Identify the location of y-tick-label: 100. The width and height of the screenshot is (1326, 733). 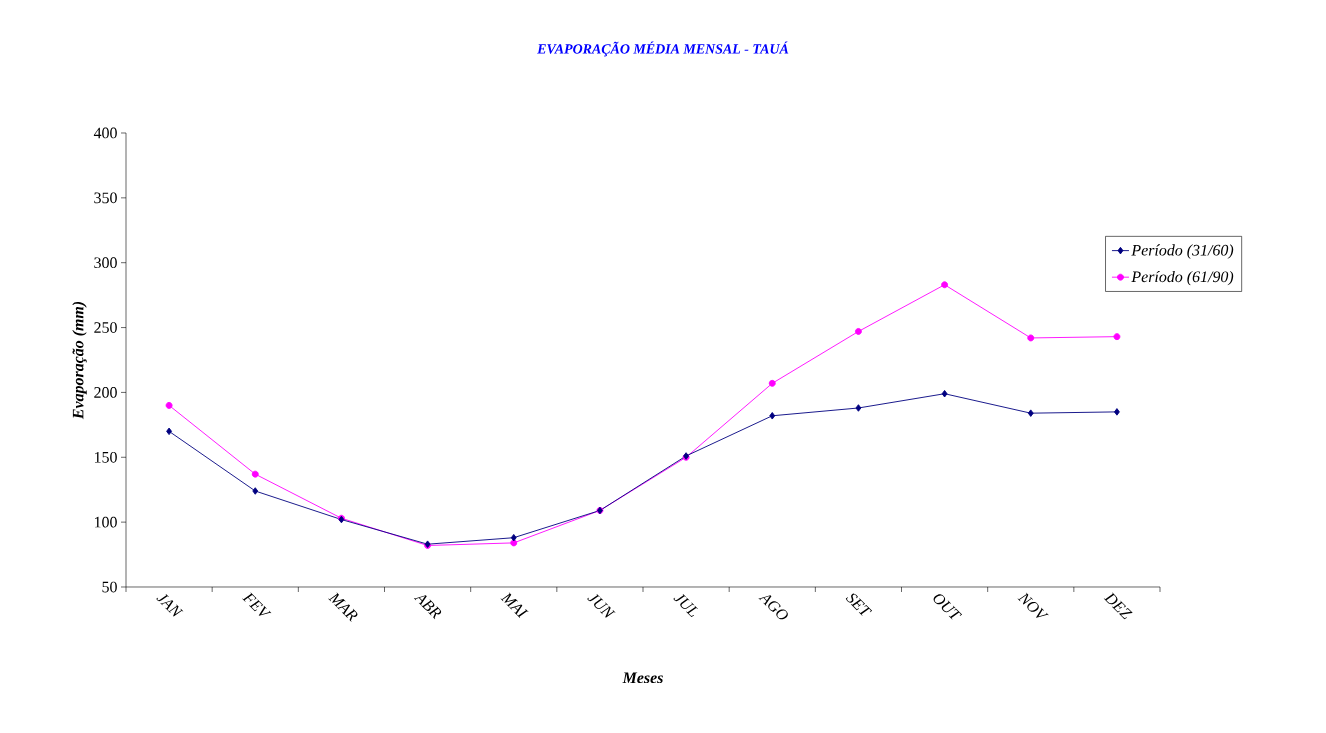
(105, 522).